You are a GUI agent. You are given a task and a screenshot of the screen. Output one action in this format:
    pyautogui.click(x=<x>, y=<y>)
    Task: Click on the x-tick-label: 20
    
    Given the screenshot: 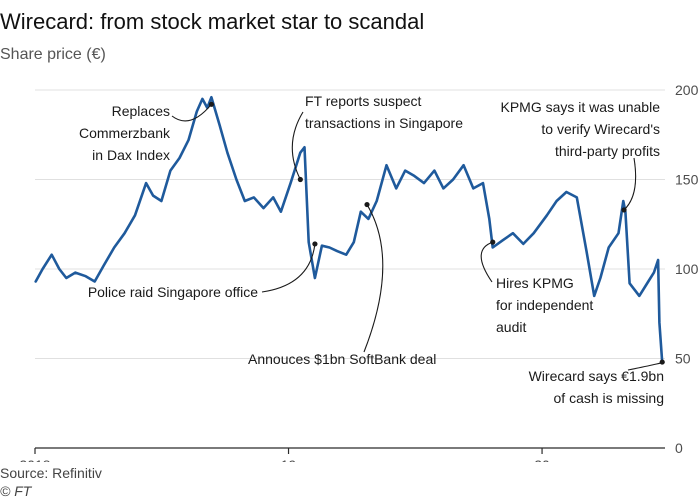 What is the action you would take?
    pyautogui.click(x=542, y=459)
    